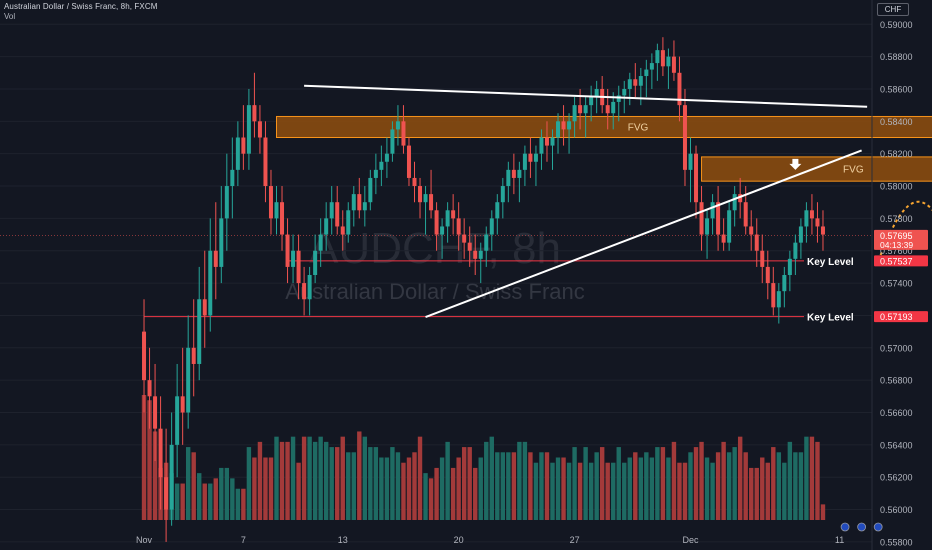 This screenshot has height=550, width=932. I want to click on price-tick-label: 0.57000, so click(896, 348).